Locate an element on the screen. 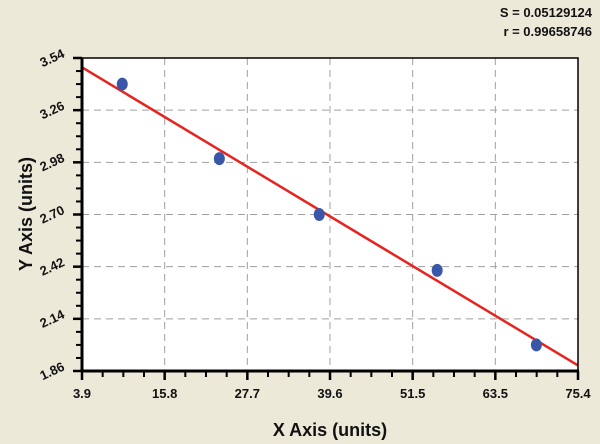 This screenshot has width=600, height=444. y-tick-label: 3.54 is located at coordinates (52, 57).